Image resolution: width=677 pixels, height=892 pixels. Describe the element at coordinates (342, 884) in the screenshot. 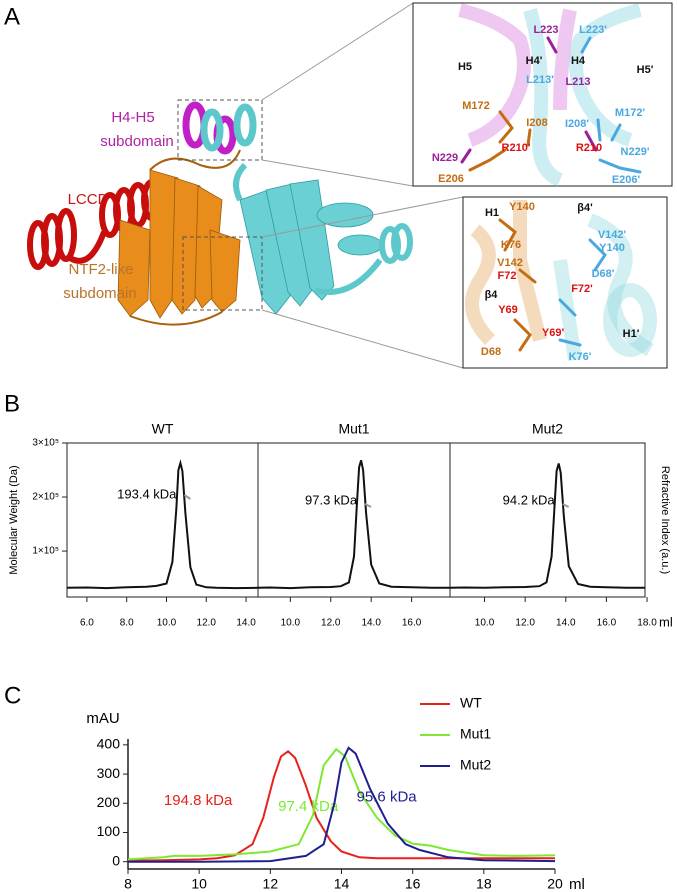

I see `x-tick-label: 14` at that location.